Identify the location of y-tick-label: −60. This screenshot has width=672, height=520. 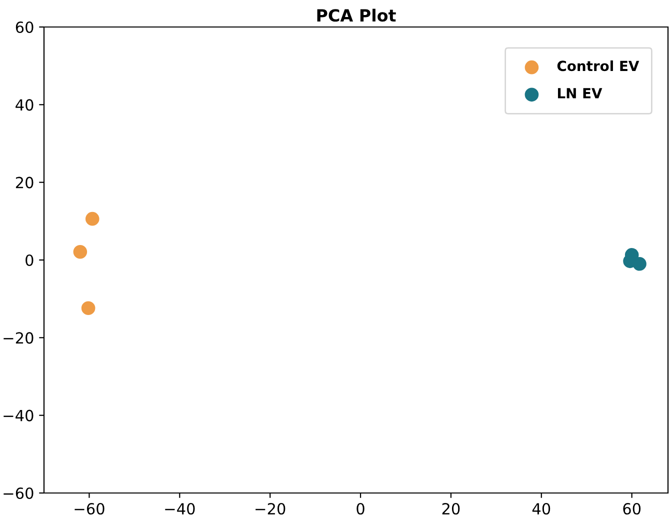
(19, 493).